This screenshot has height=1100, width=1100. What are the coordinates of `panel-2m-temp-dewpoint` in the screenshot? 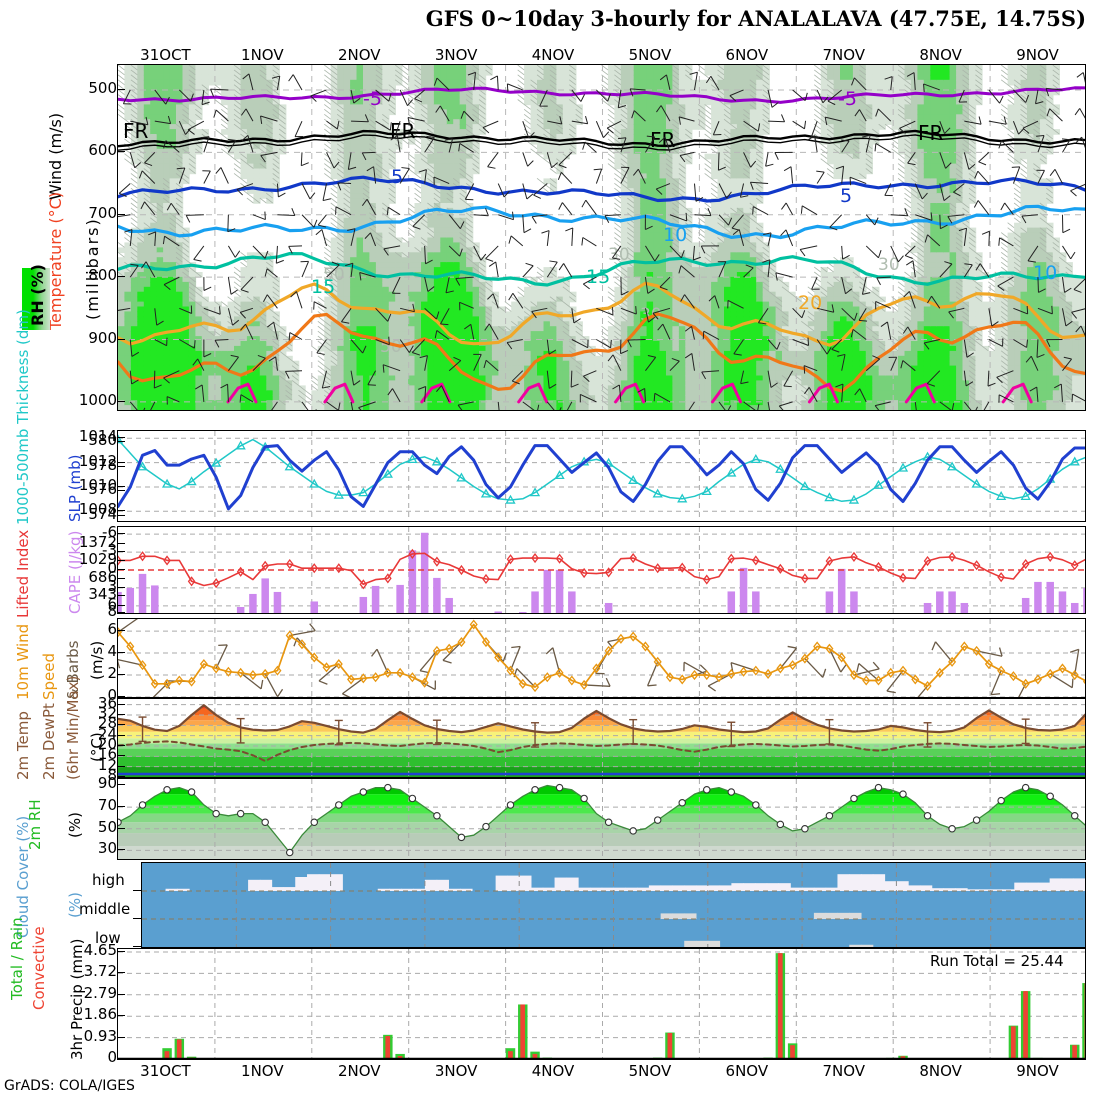 It's located at (601, 738).